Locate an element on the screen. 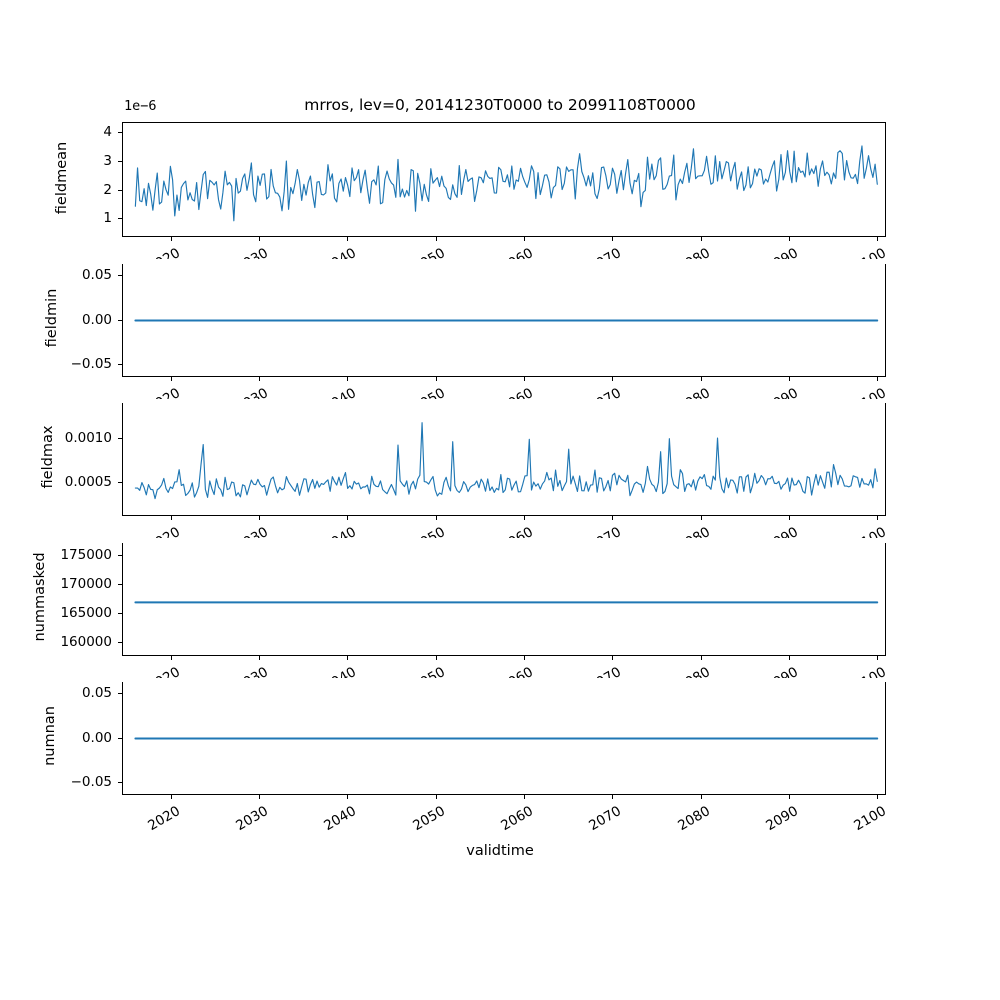 Image resolution: width=1000 pixels, height=1000 pixels. subplot-fieldmean is located at coordinates (504, 179).